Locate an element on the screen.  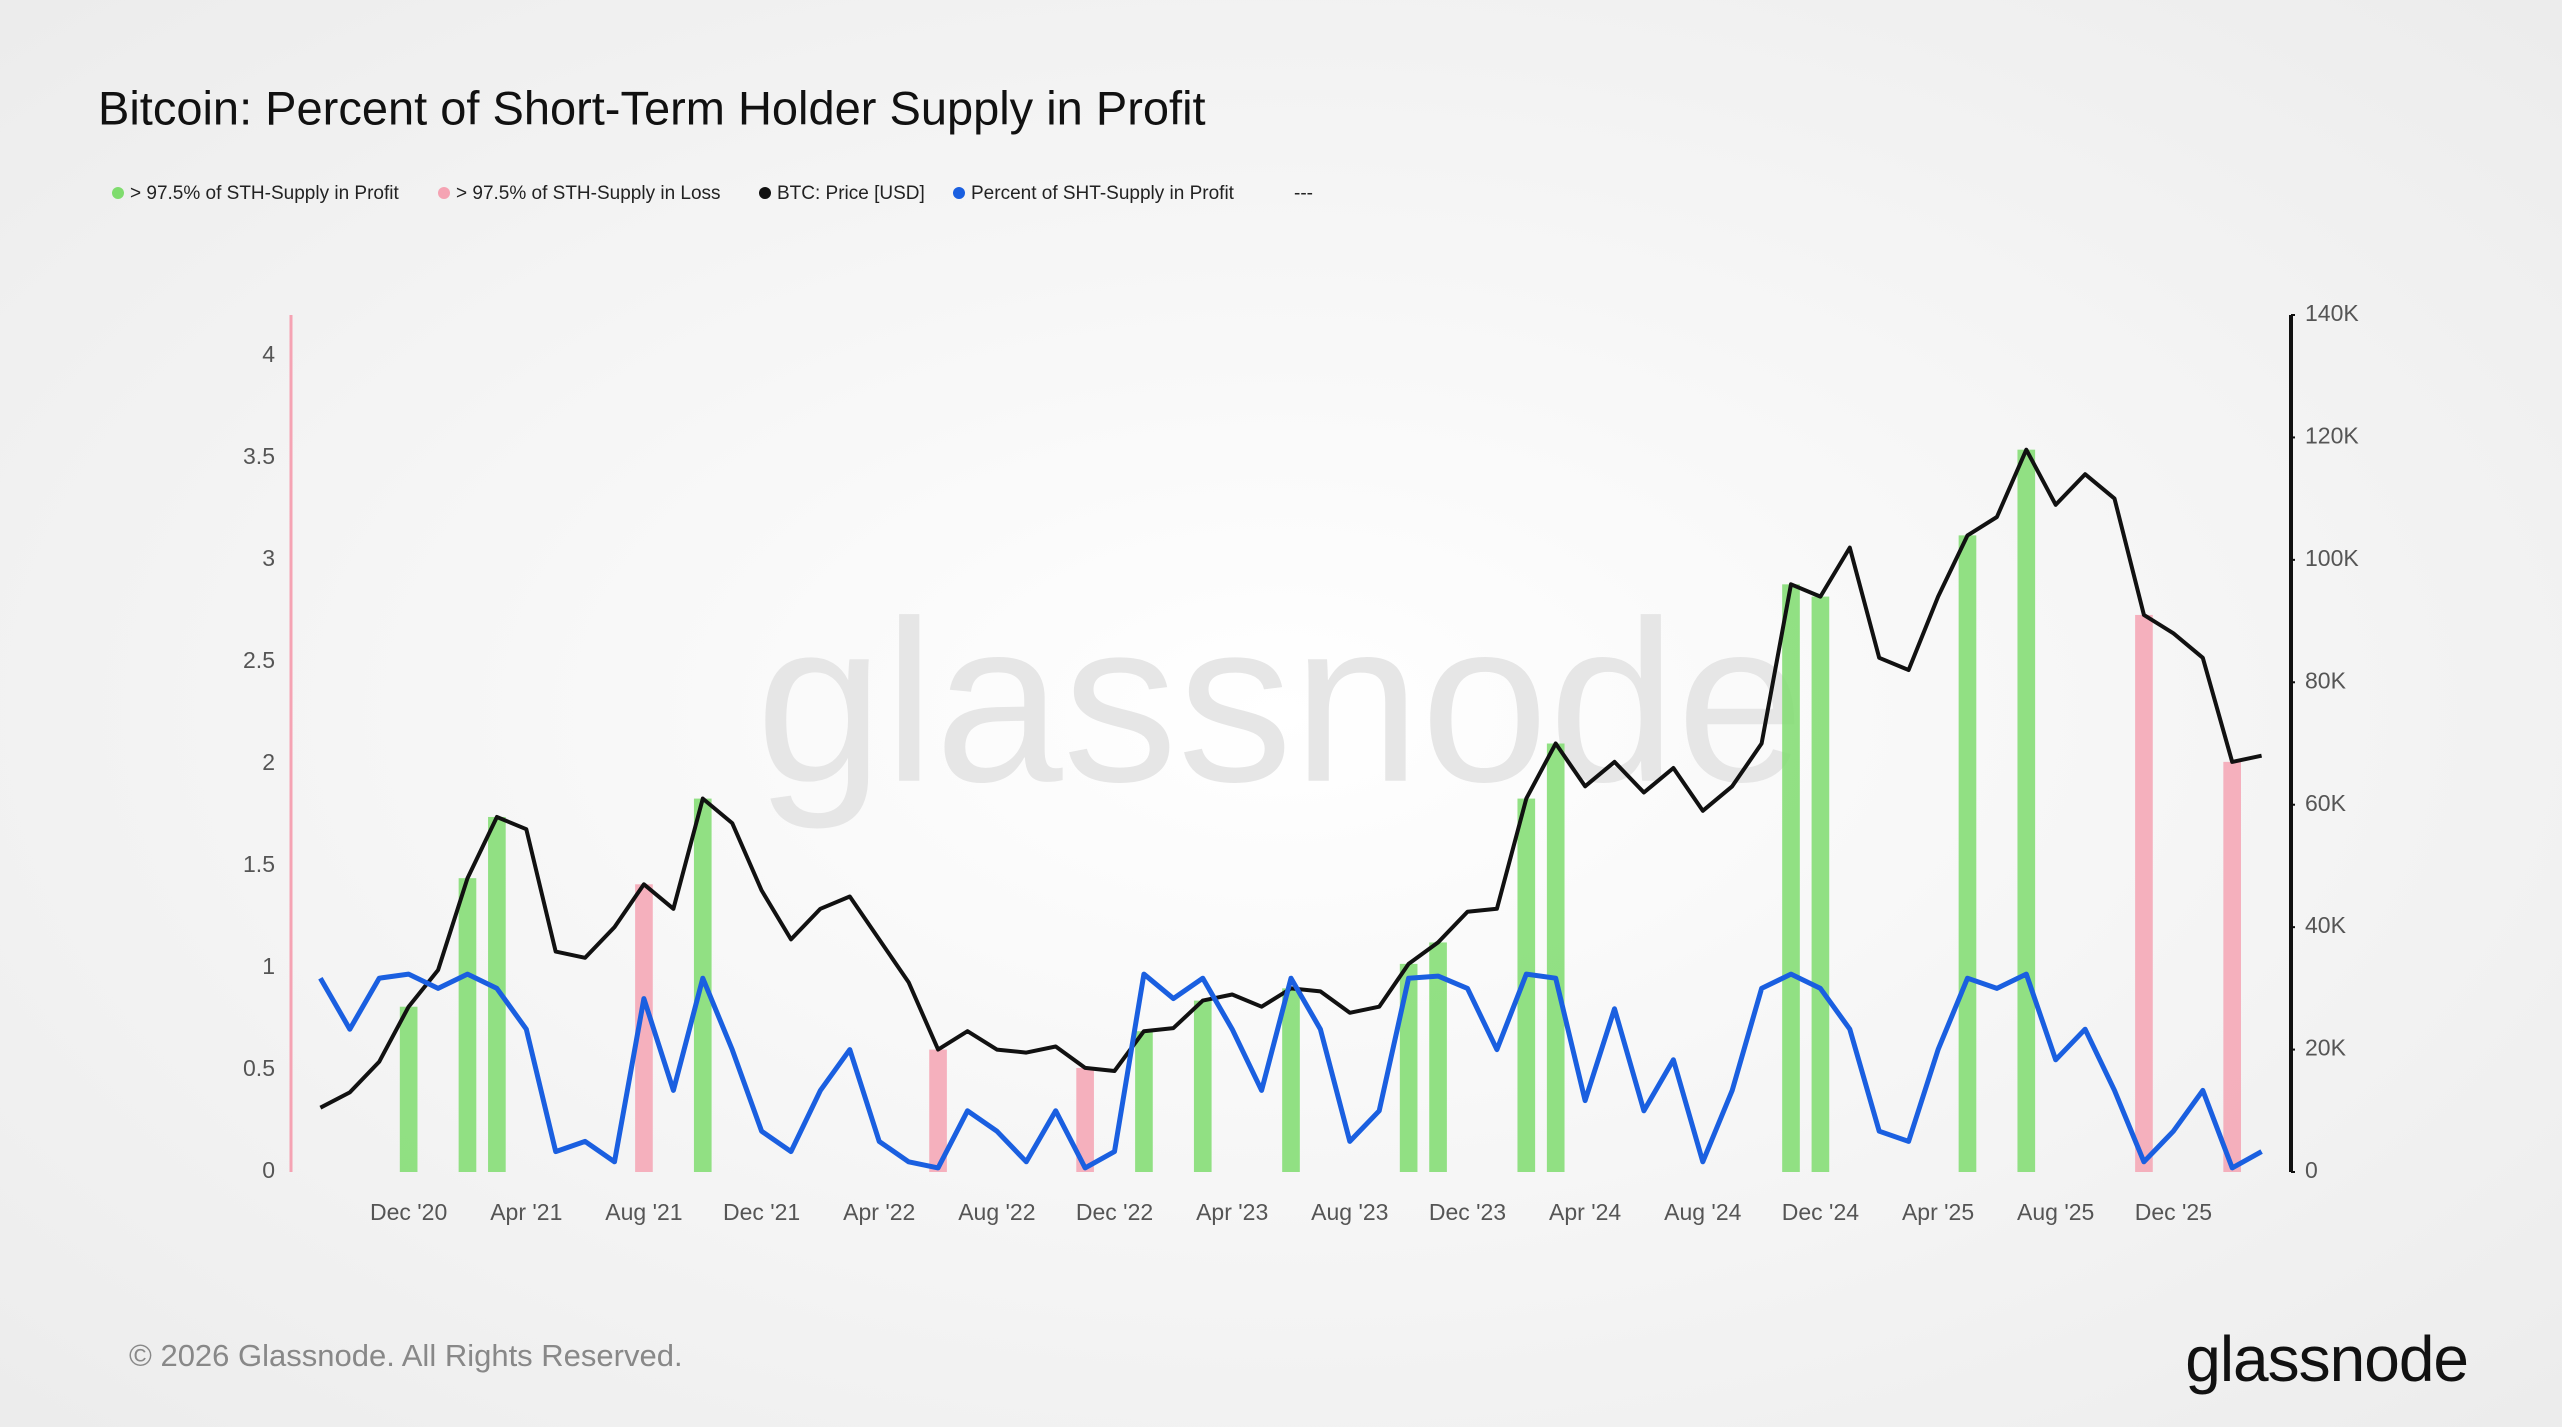
x-tick-label: Aug '25 is located at coordinates (2055, 1212).